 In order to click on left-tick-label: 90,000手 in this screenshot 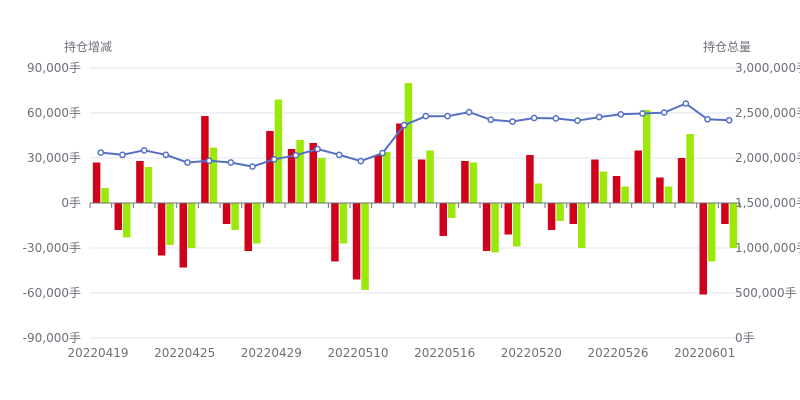, I will do `click(54, 68)`.